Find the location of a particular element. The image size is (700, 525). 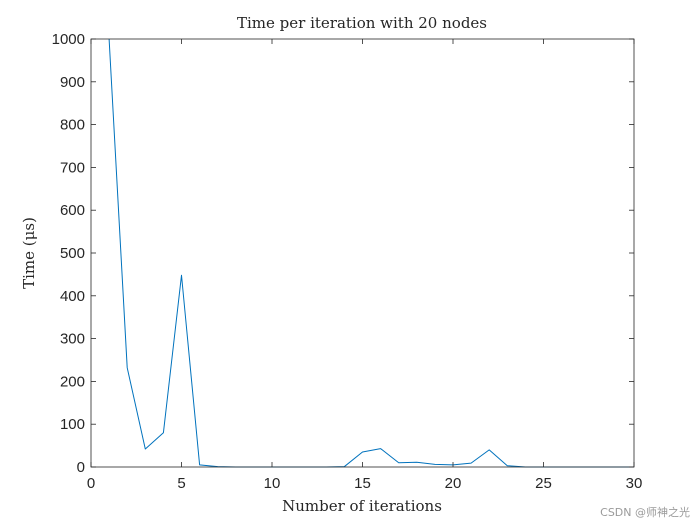

x-tick-label: 10 is located at coordinates (272, 483).